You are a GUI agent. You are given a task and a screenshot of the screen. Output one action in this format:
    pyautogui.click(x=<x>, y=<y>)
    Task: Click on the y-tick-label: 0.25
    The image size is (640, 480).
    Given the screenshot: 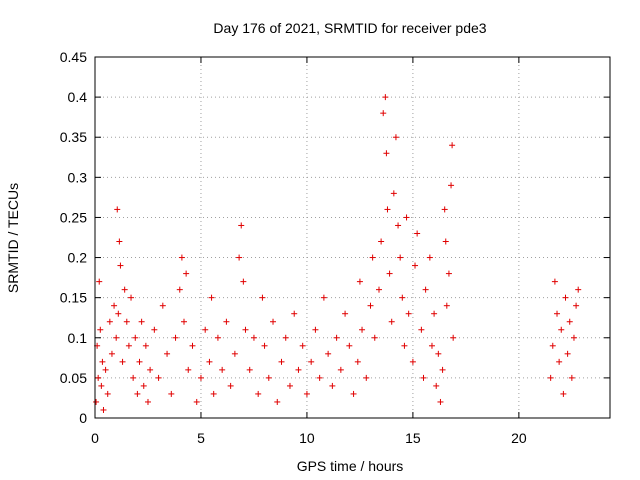 What is the action you would take?
    pyautogui.click(x=73, y=217)
    